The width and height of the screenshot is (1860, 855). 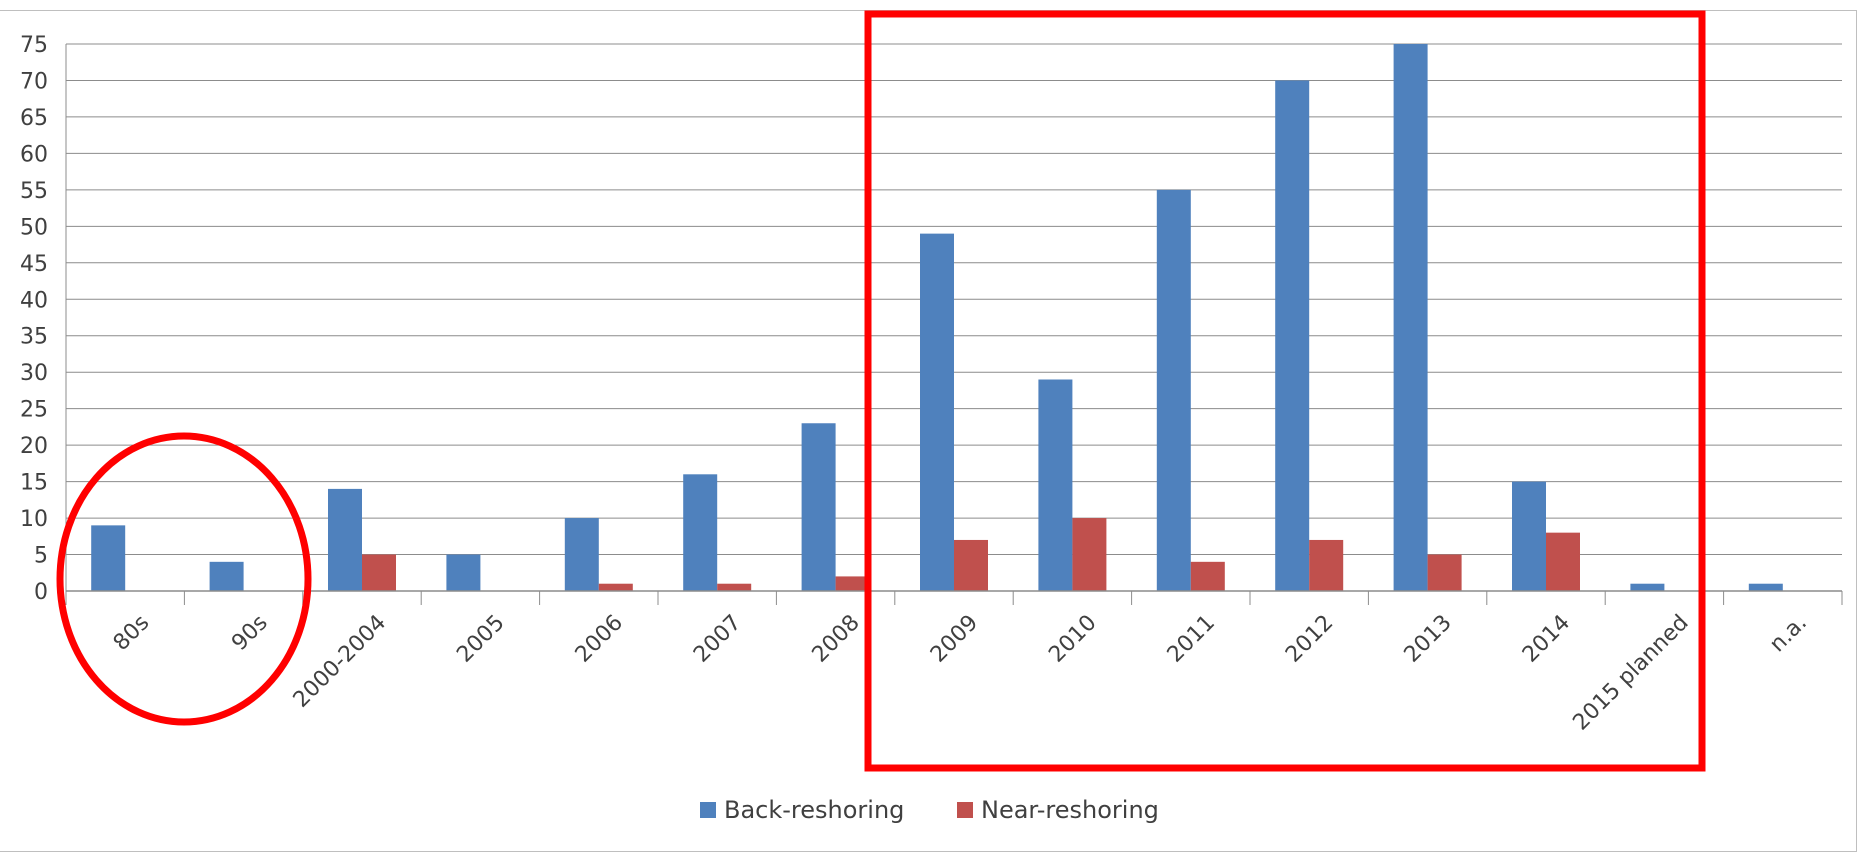 I want to click on y-tick-label: 15, so click(x=34, y=483).